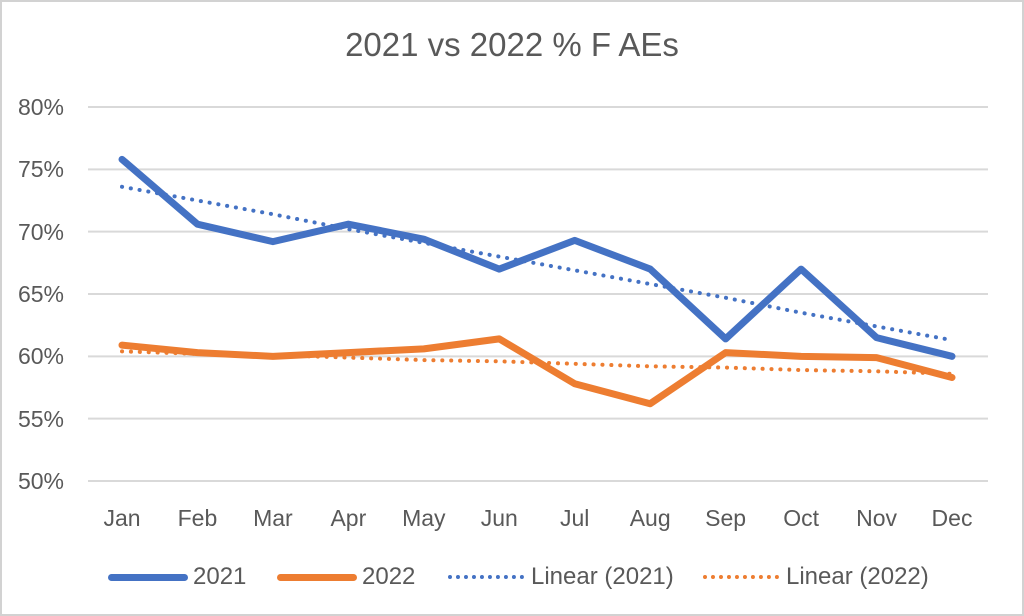 Image resolution: width=1024 pixels, height=616 pixels. I want to click on legend-item-2021: 2021, so click(177, 577).